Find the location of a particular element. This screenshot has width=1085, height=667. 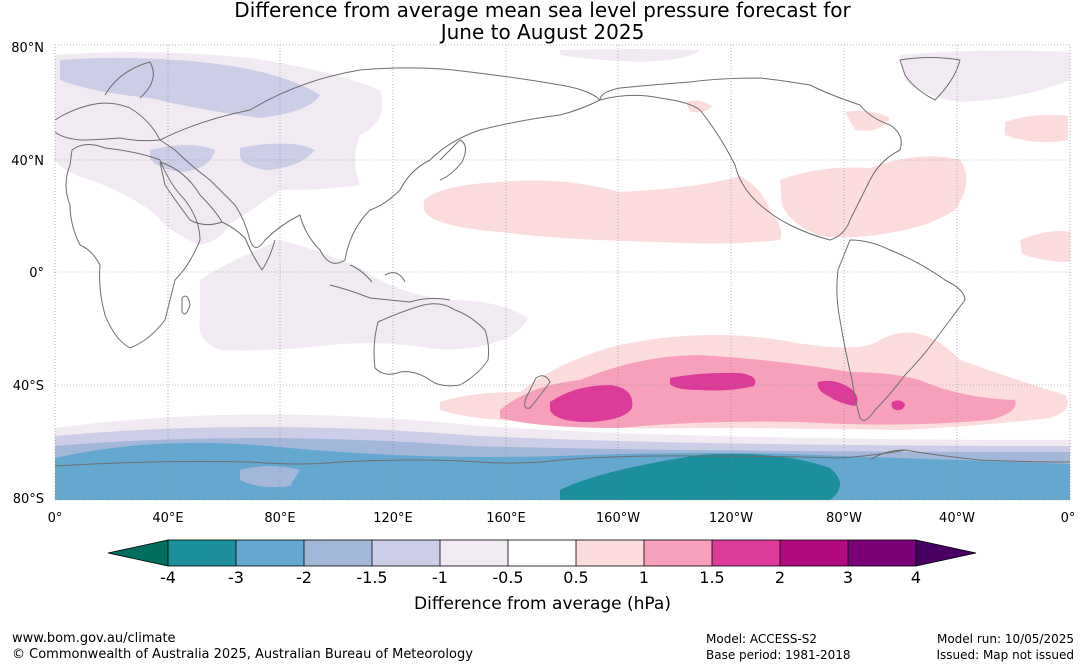

colorbar-tick: -4 is located at coordinates (168, 577).